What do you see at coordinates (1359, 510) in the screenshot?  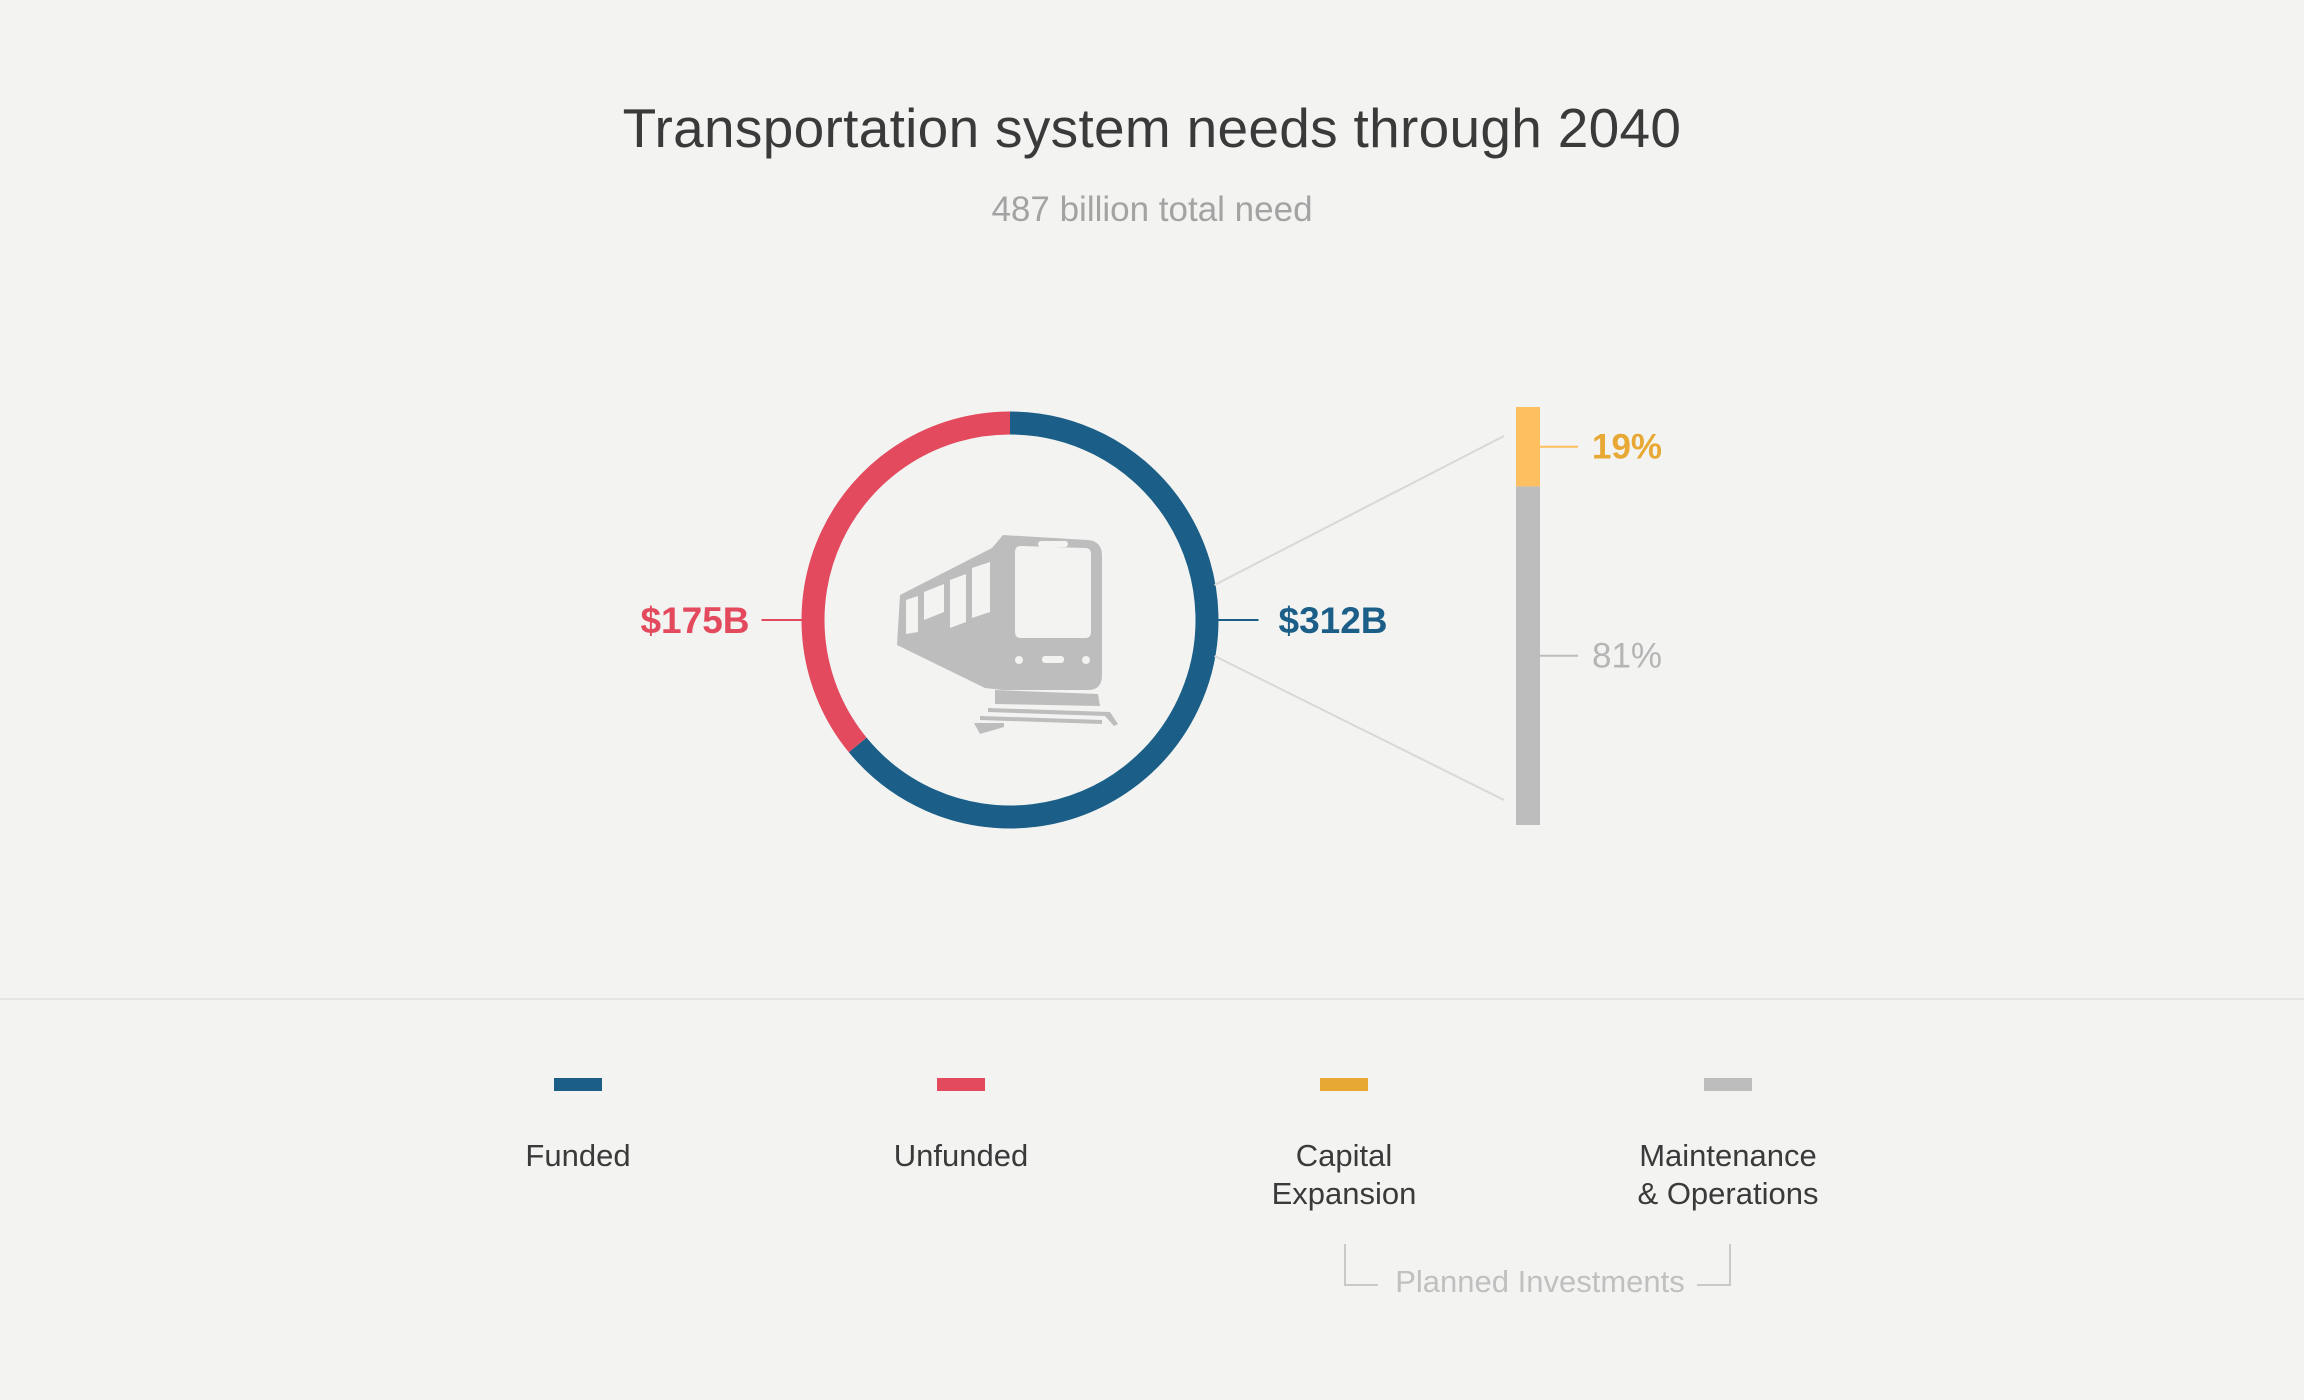 I see `connector-line-top` at bounding box center [1359, 510].